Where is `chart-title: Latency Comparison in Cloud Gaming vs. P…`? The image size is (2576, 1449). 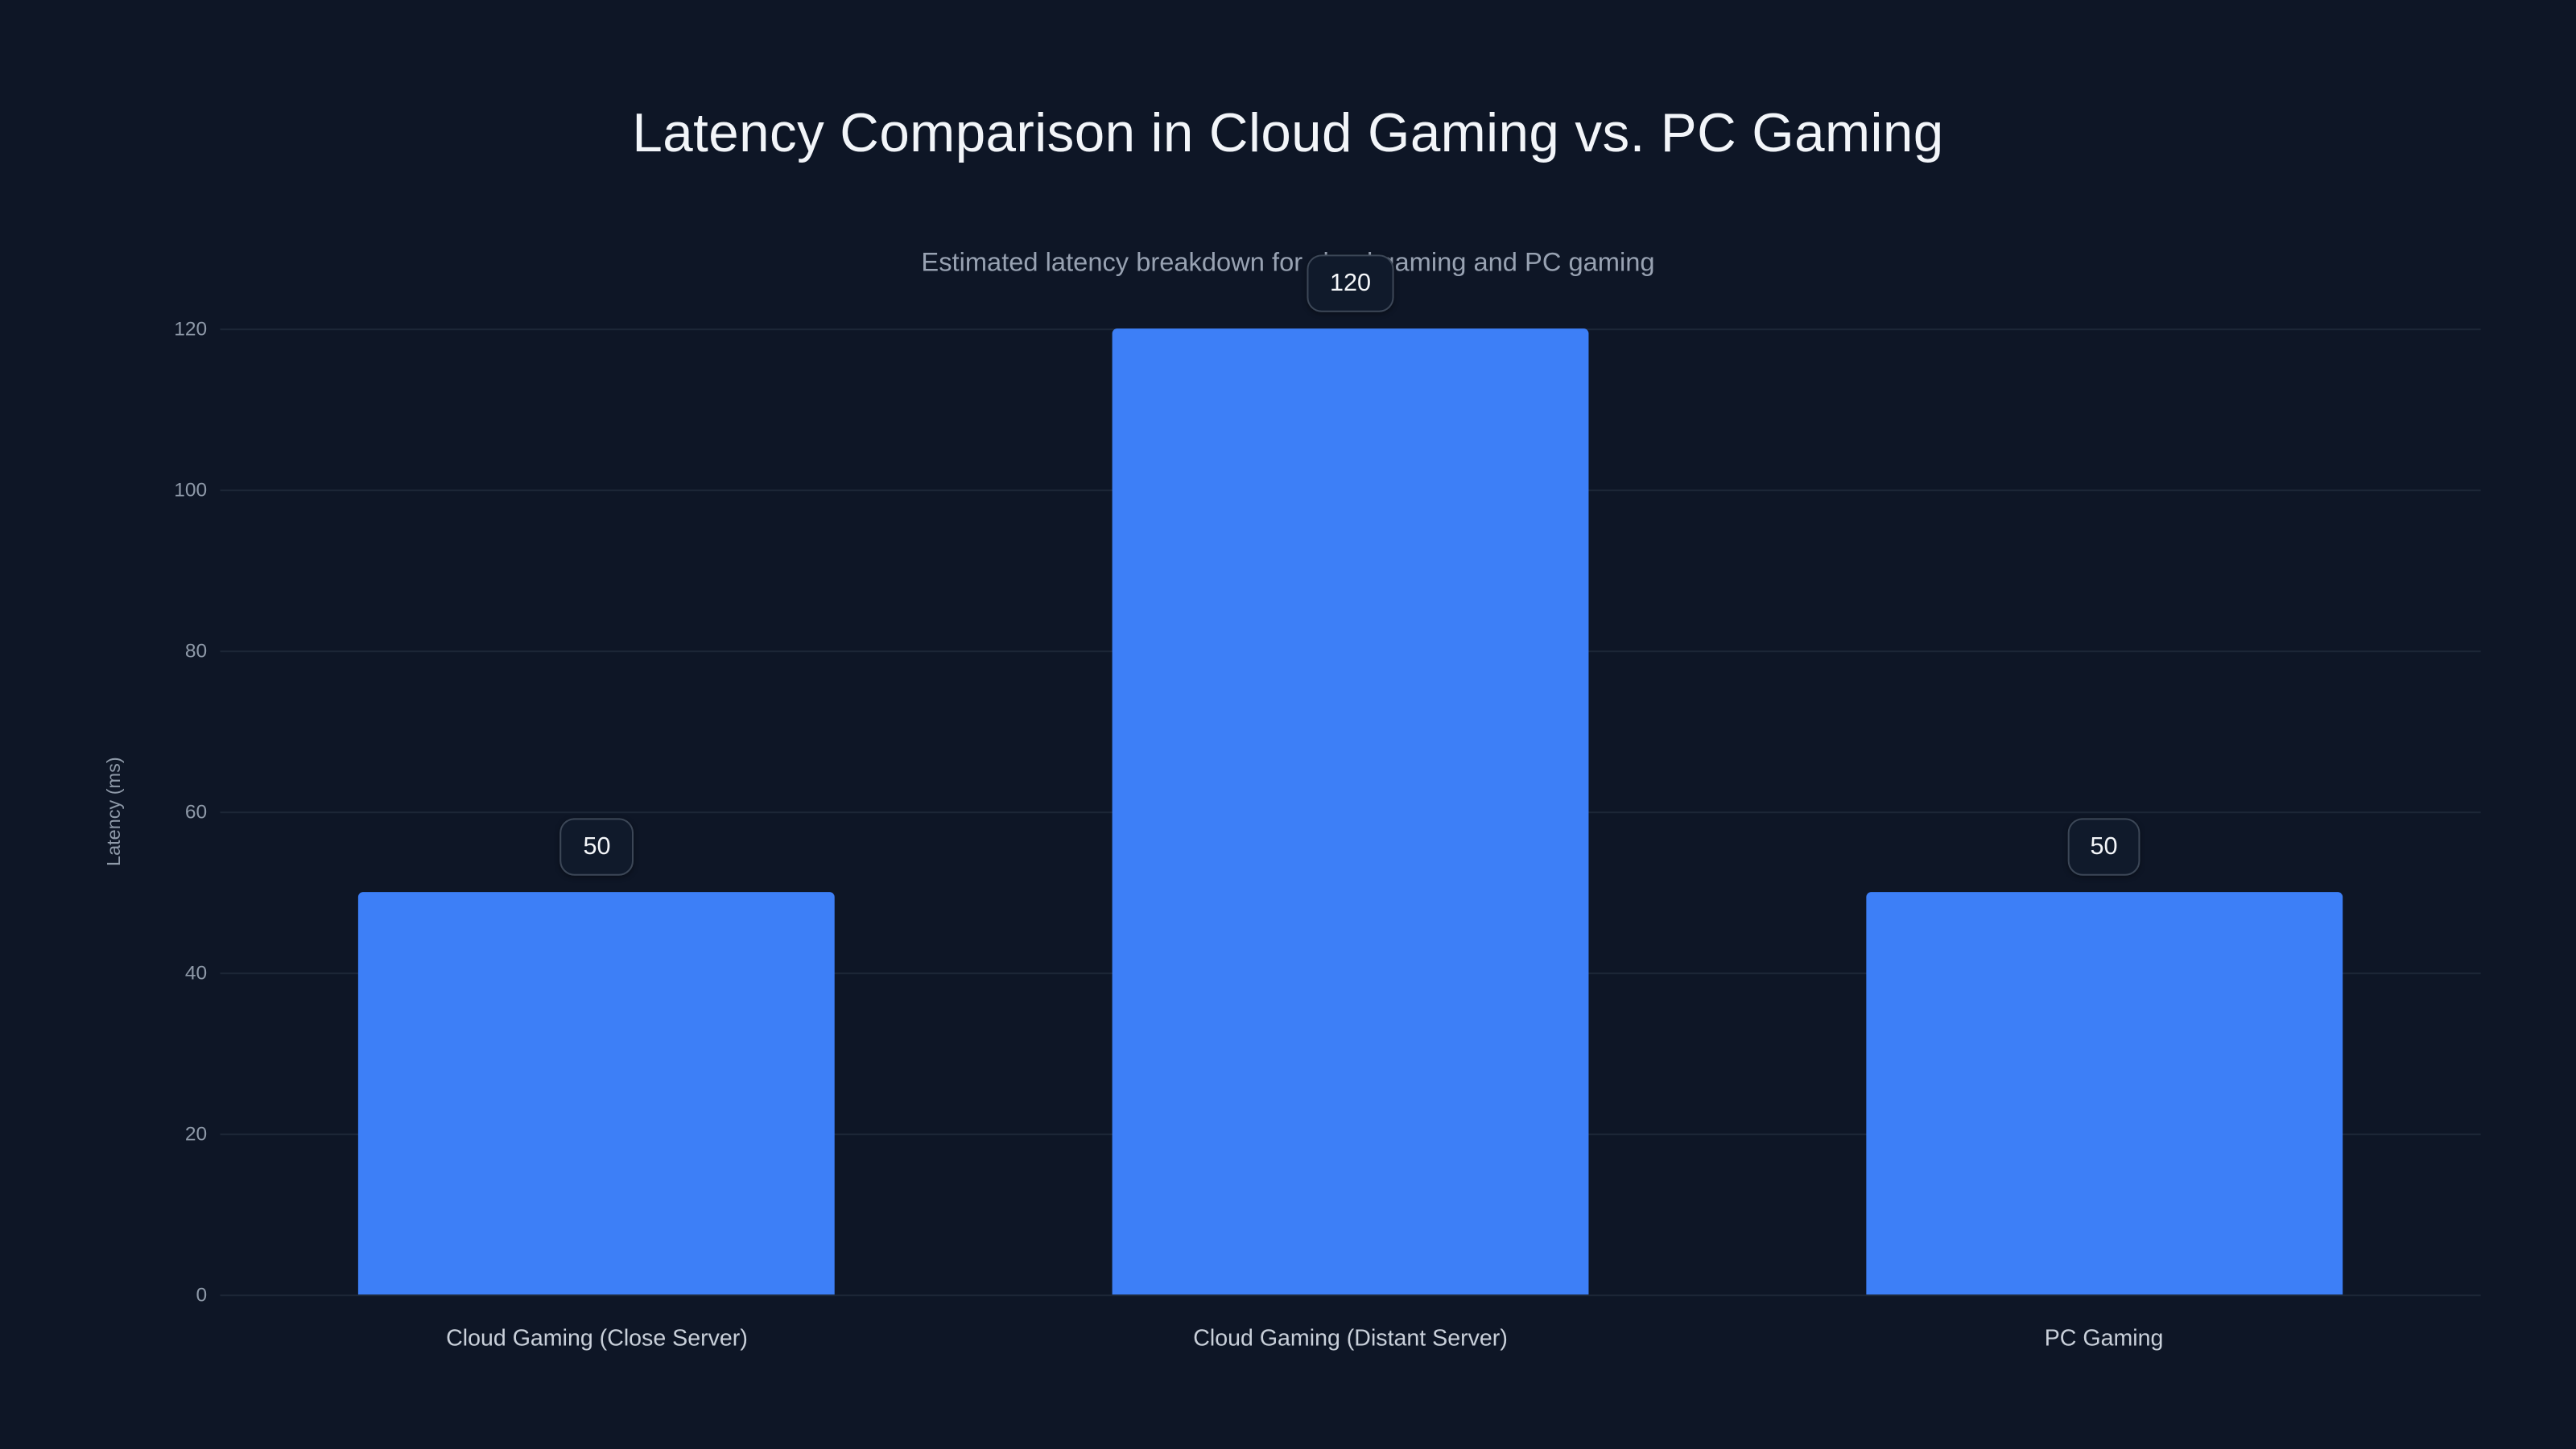
chart-title: Latency Comparison in Cloud Gaming vs. P… is located at coordinates (1288, 132).